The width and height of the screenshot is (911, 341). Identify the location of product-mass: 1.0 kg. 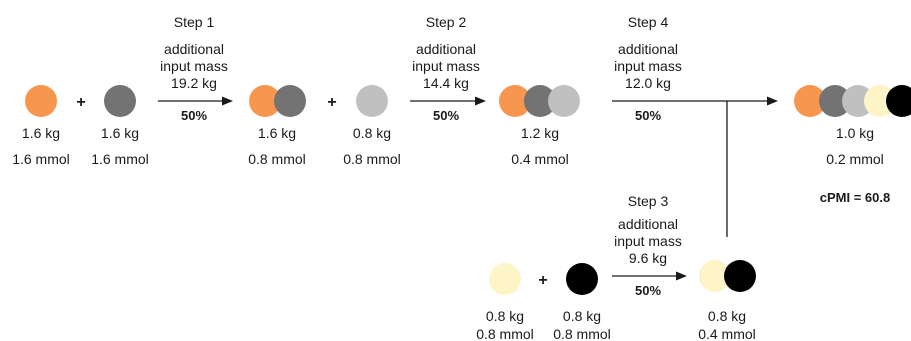
(855, 133).